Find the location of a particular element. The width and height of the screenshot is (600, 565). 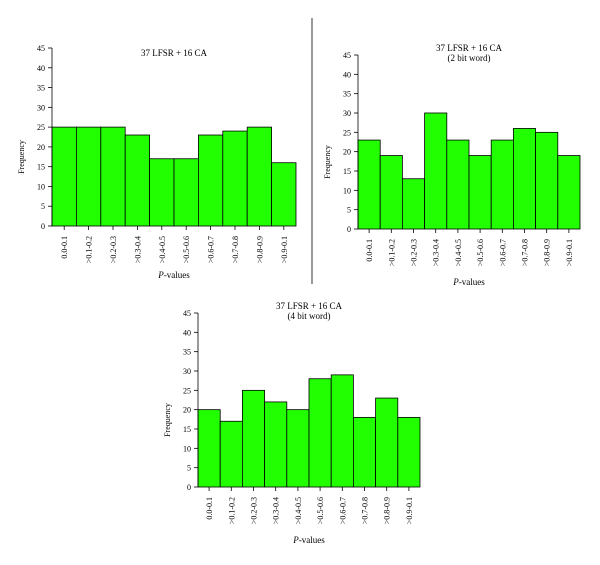

chart-title: (4 bit word) is located at coordinates (309, 316).